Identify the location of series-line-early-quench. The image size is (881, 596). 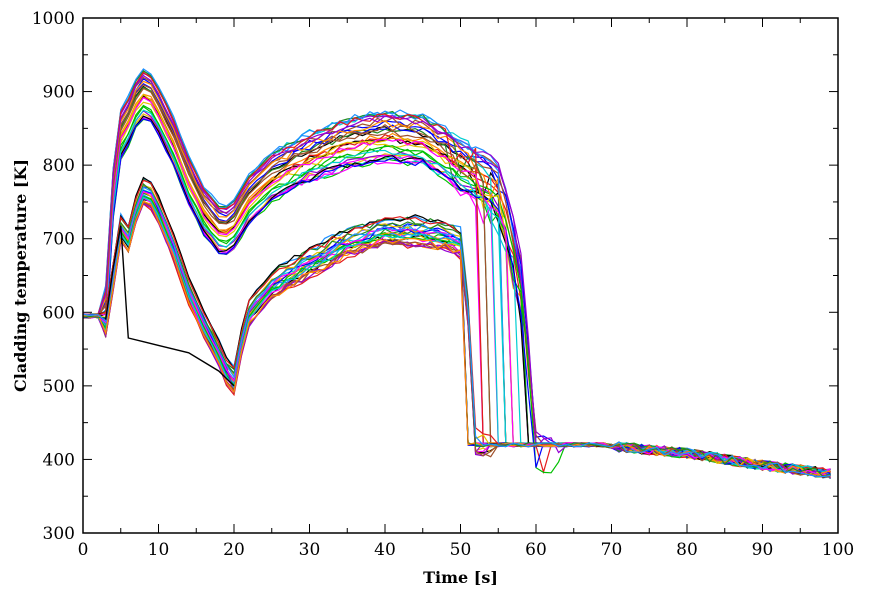
(170, 306).